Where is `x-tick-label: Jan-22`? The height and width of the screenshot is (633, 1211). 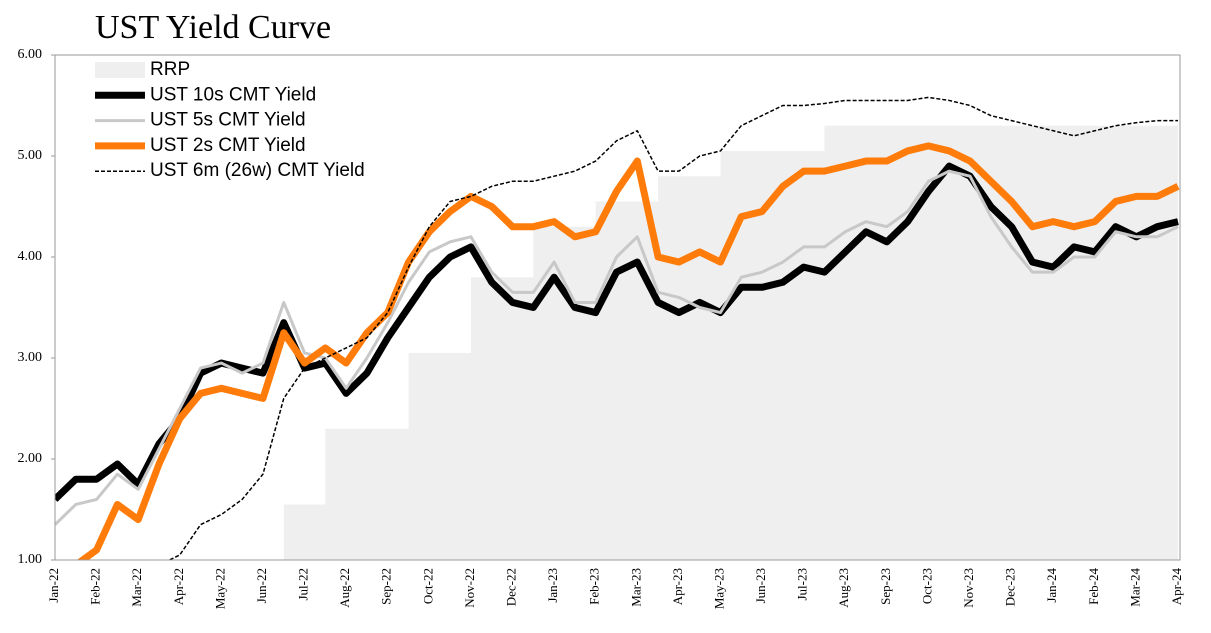
x-tick-label: Jan-22 is located at coordinates (53, 585).